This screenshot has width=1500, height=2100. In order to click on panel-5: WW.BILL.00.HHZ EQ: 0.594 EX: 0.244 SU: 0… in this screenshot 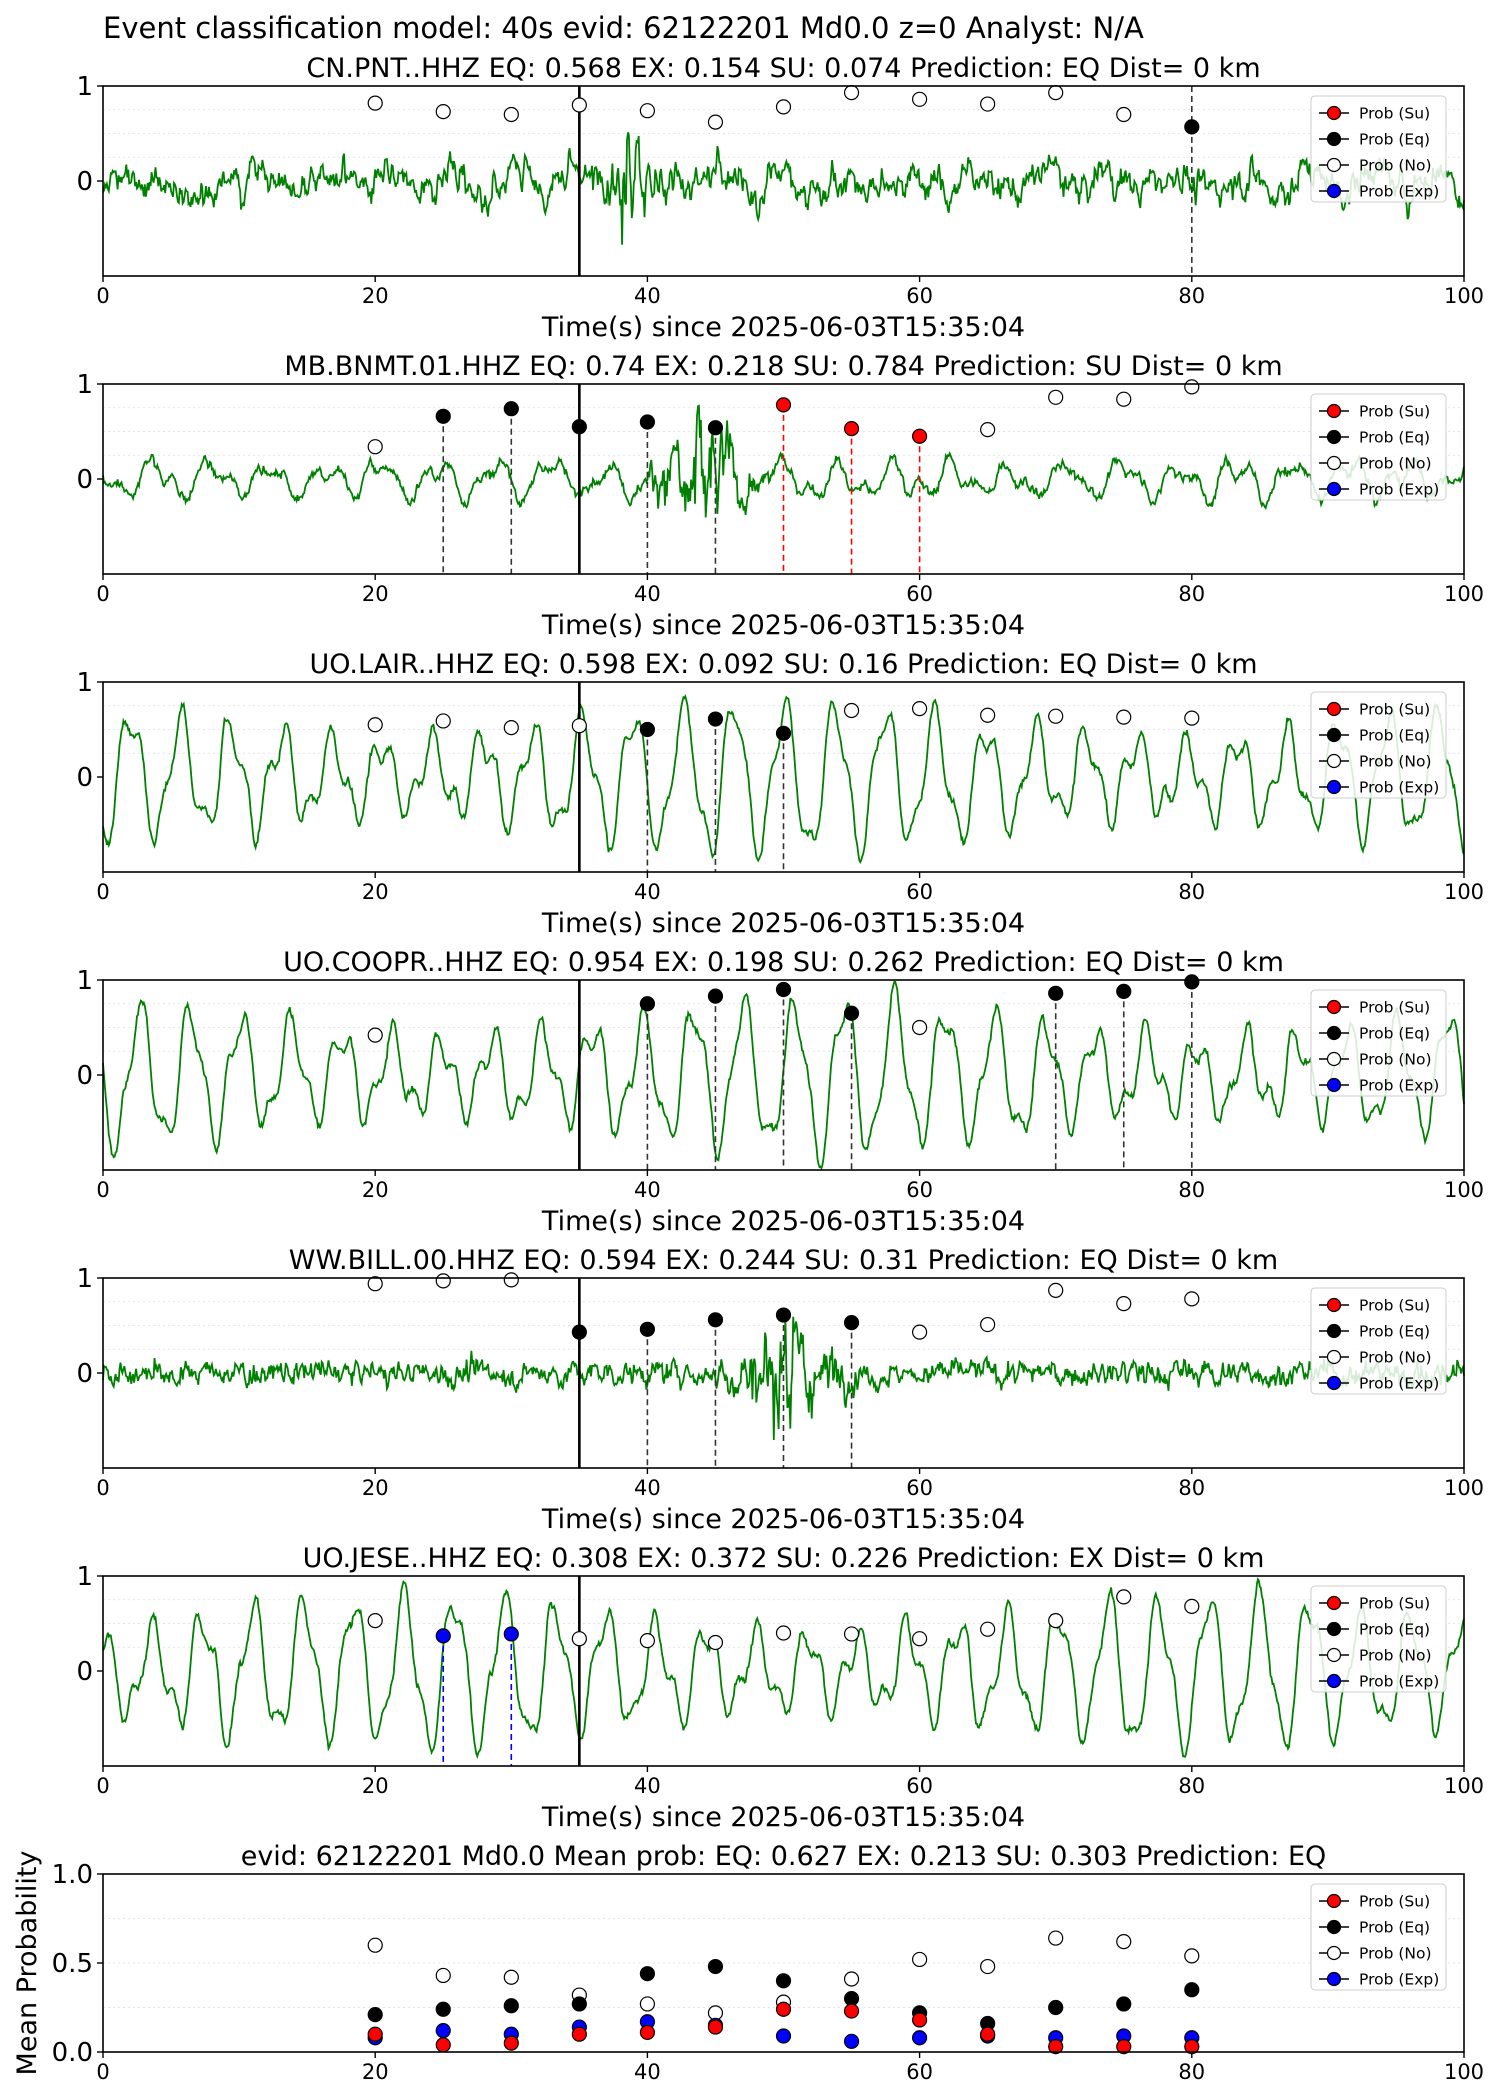, I will do `click(780, 1390)`.